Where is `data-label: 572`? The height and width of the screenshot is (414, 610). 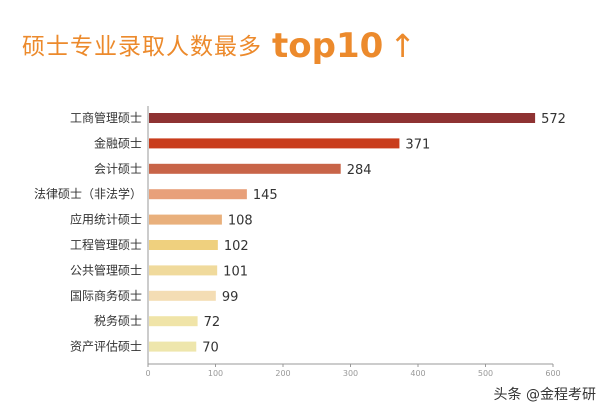
data-label: 572 is located at coordinates (553, 119).